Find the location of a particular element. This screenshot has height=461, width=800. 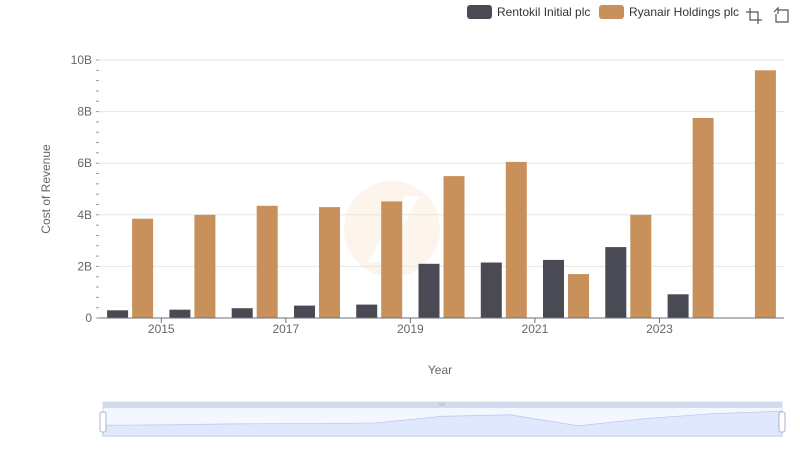

legend-item-ryanair: Ryanair Holdings plc is located at coordinates (669, 12).